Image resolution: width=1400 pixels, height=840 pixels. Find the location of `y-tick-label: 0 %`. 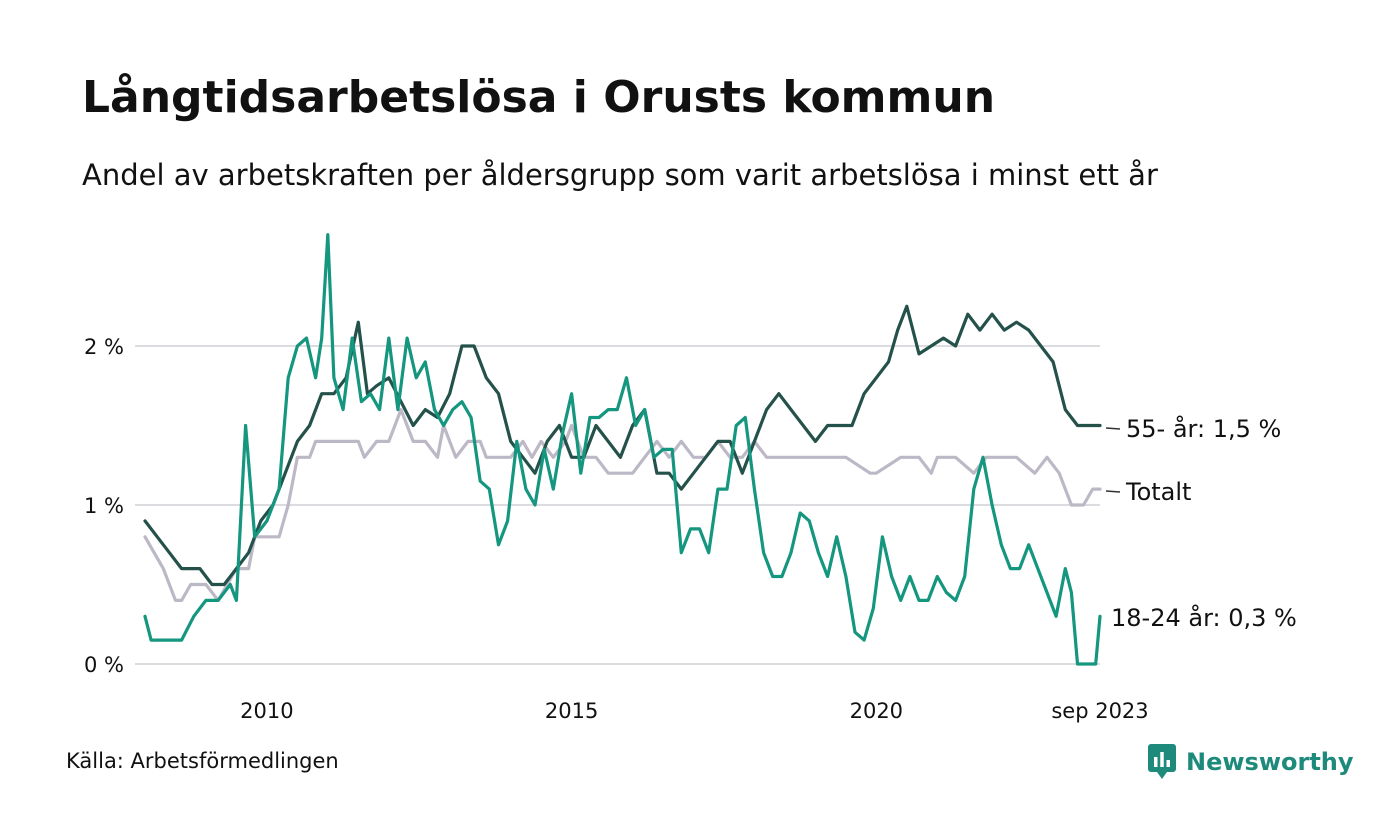

y-tick-label: 0 % is located at coordinates (104, 665).